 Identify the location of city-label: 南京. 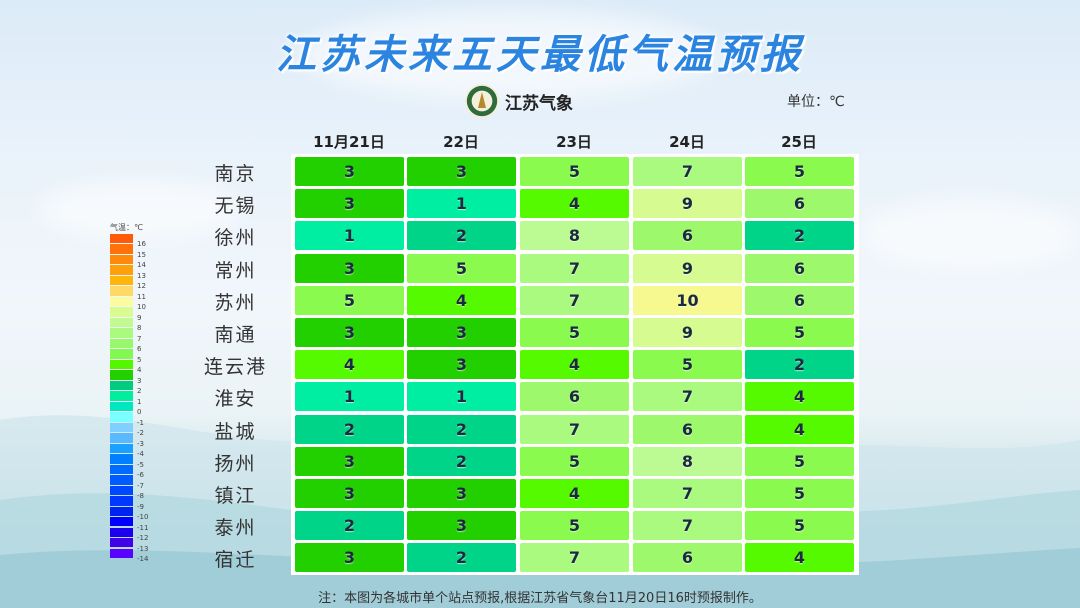
(235, 174).